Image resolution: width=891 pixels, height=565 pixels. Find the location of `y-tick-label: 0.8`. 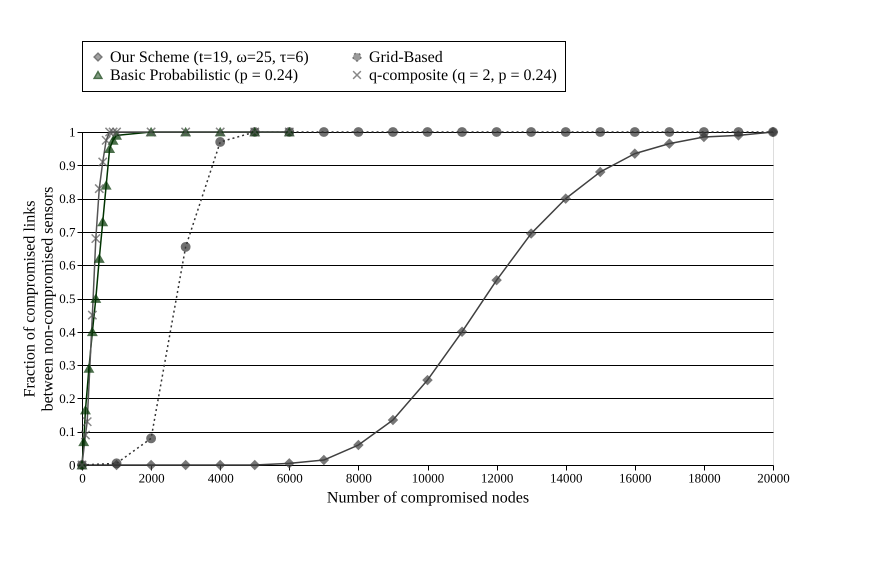

y-tick-label: 0.8 is located at coordinates (67, 198).